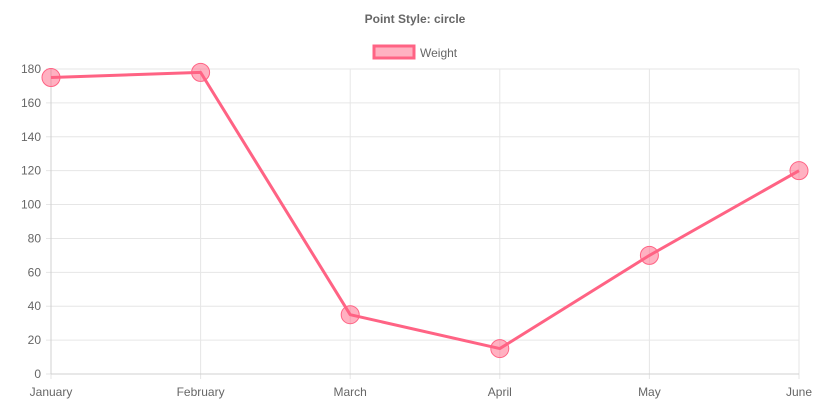  Describe the element at coordinates (51, 392) in the screenshot. I see `x-tick-label: January` at that location.